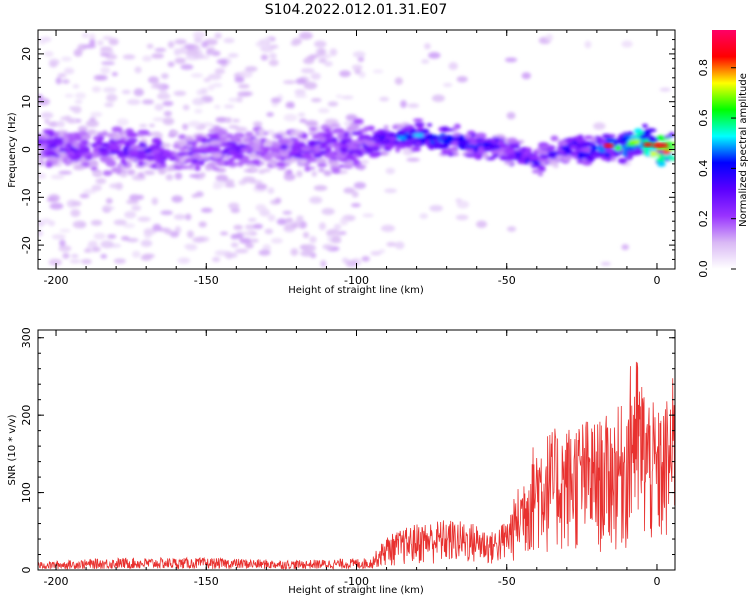 Image resolution: width=750 pixels, height=600 pixels. Describe the element at coordinates (716, 168) in the screenshot. I see `colorbar-ticks: 0.0 0.2 0.4 0.6 0.8` at that location.